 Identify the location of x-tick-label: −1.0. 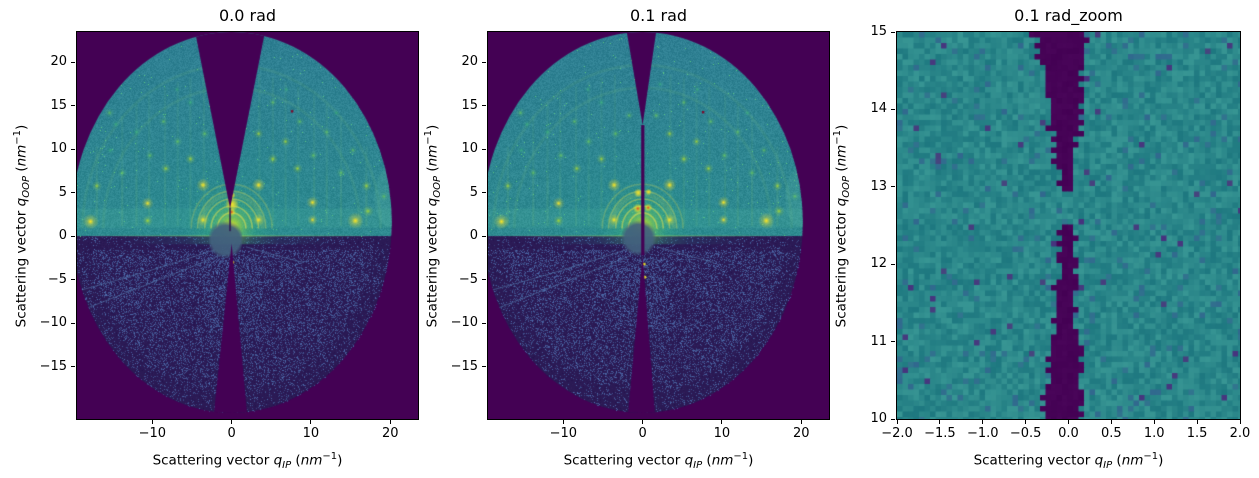
(982, 433).